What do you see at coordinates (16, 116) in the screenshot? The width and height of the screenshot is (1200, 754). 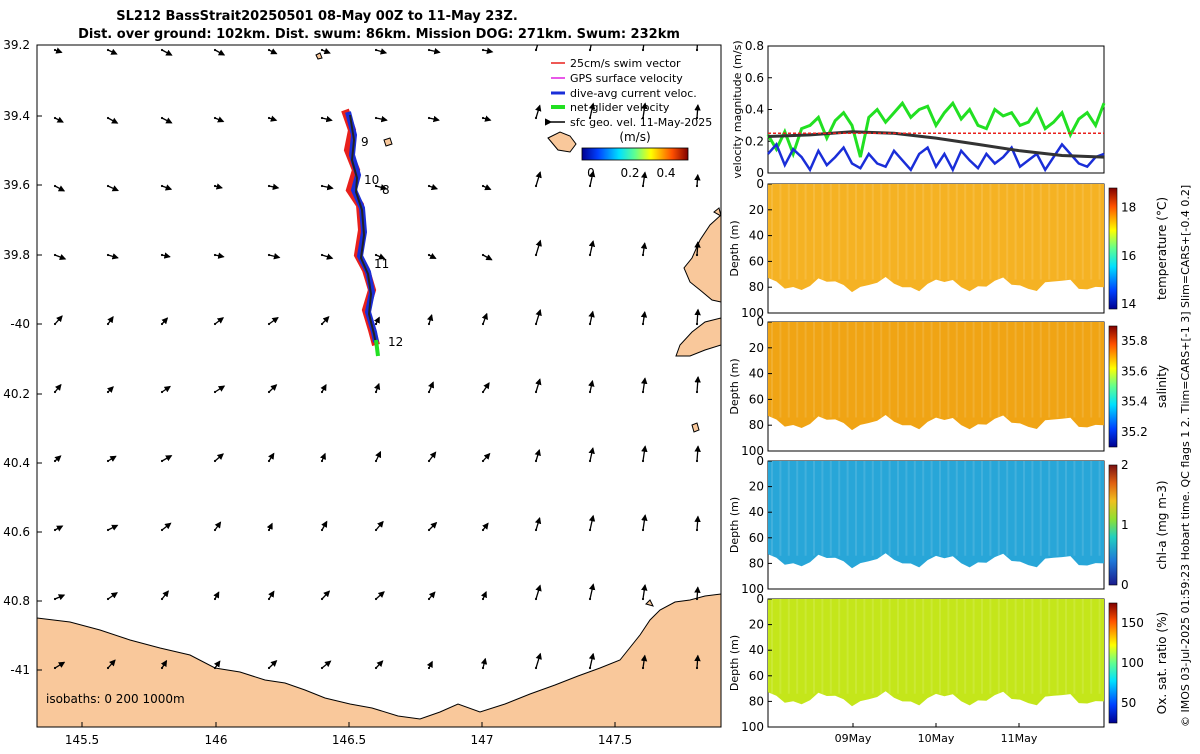 I see `lat-tick-label: 39.4` at bounding box center [16, 116].